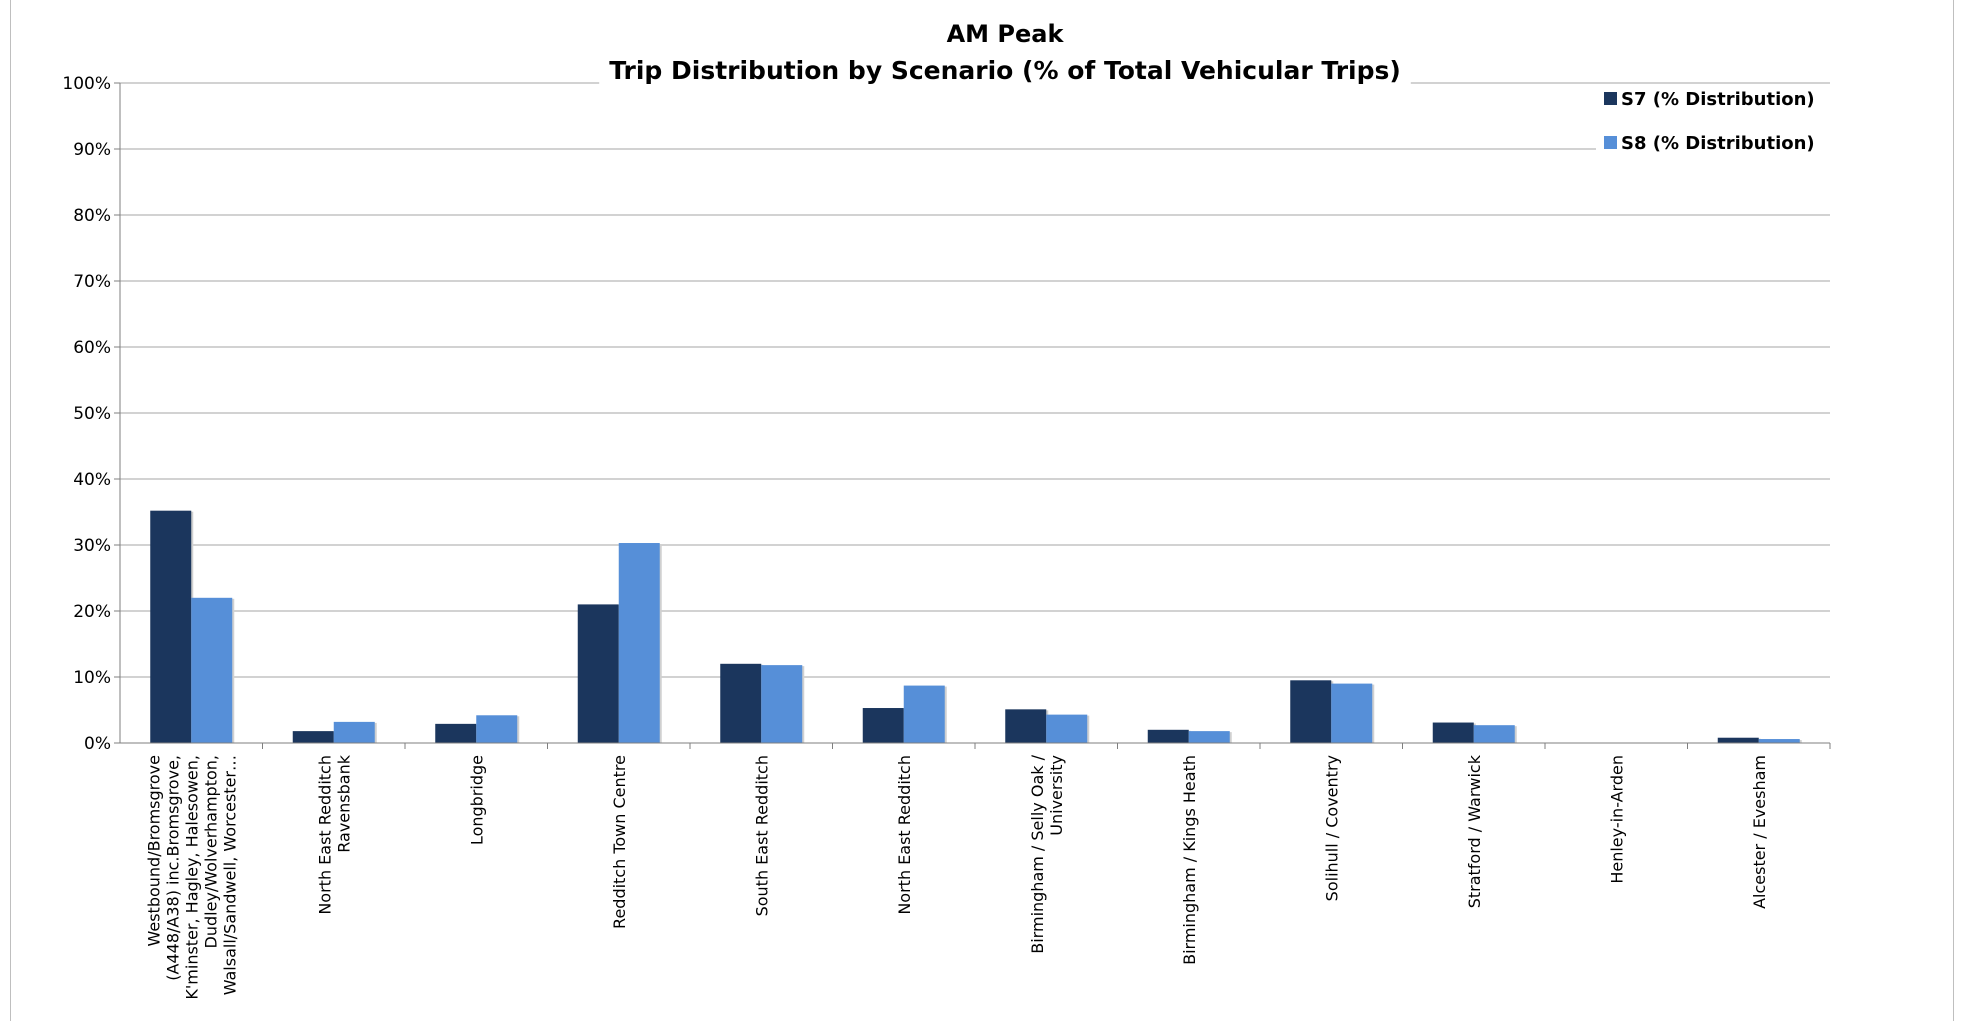 This screenshot has height=1021, width=1964. What do you see at coordinates (92, 480) in the screenshot?
I see `y-tick-label: 40%` at bounding box center [92, 480].